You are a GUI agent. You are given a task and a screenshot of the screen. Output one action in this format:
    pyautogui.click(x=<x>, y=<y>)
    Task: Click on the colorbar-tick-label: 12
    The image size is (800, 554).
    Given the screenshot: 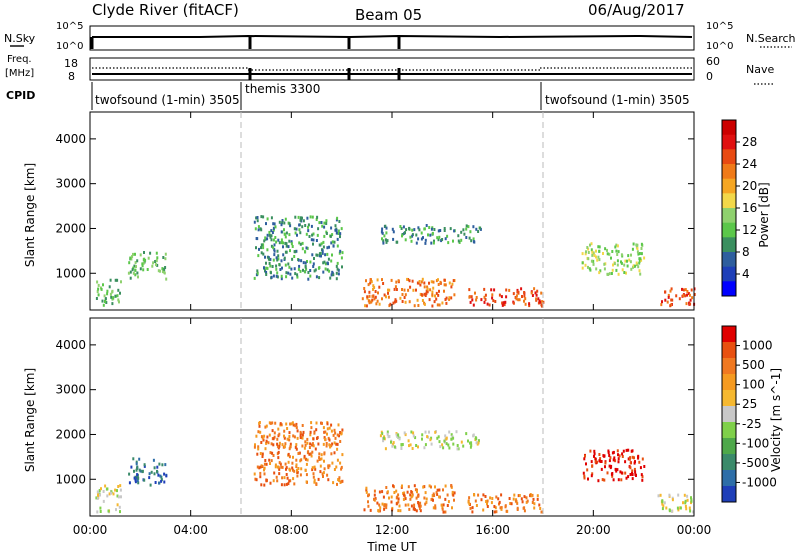 What is the action you would take?
    pyautogui.click(x=749, y=230)
    